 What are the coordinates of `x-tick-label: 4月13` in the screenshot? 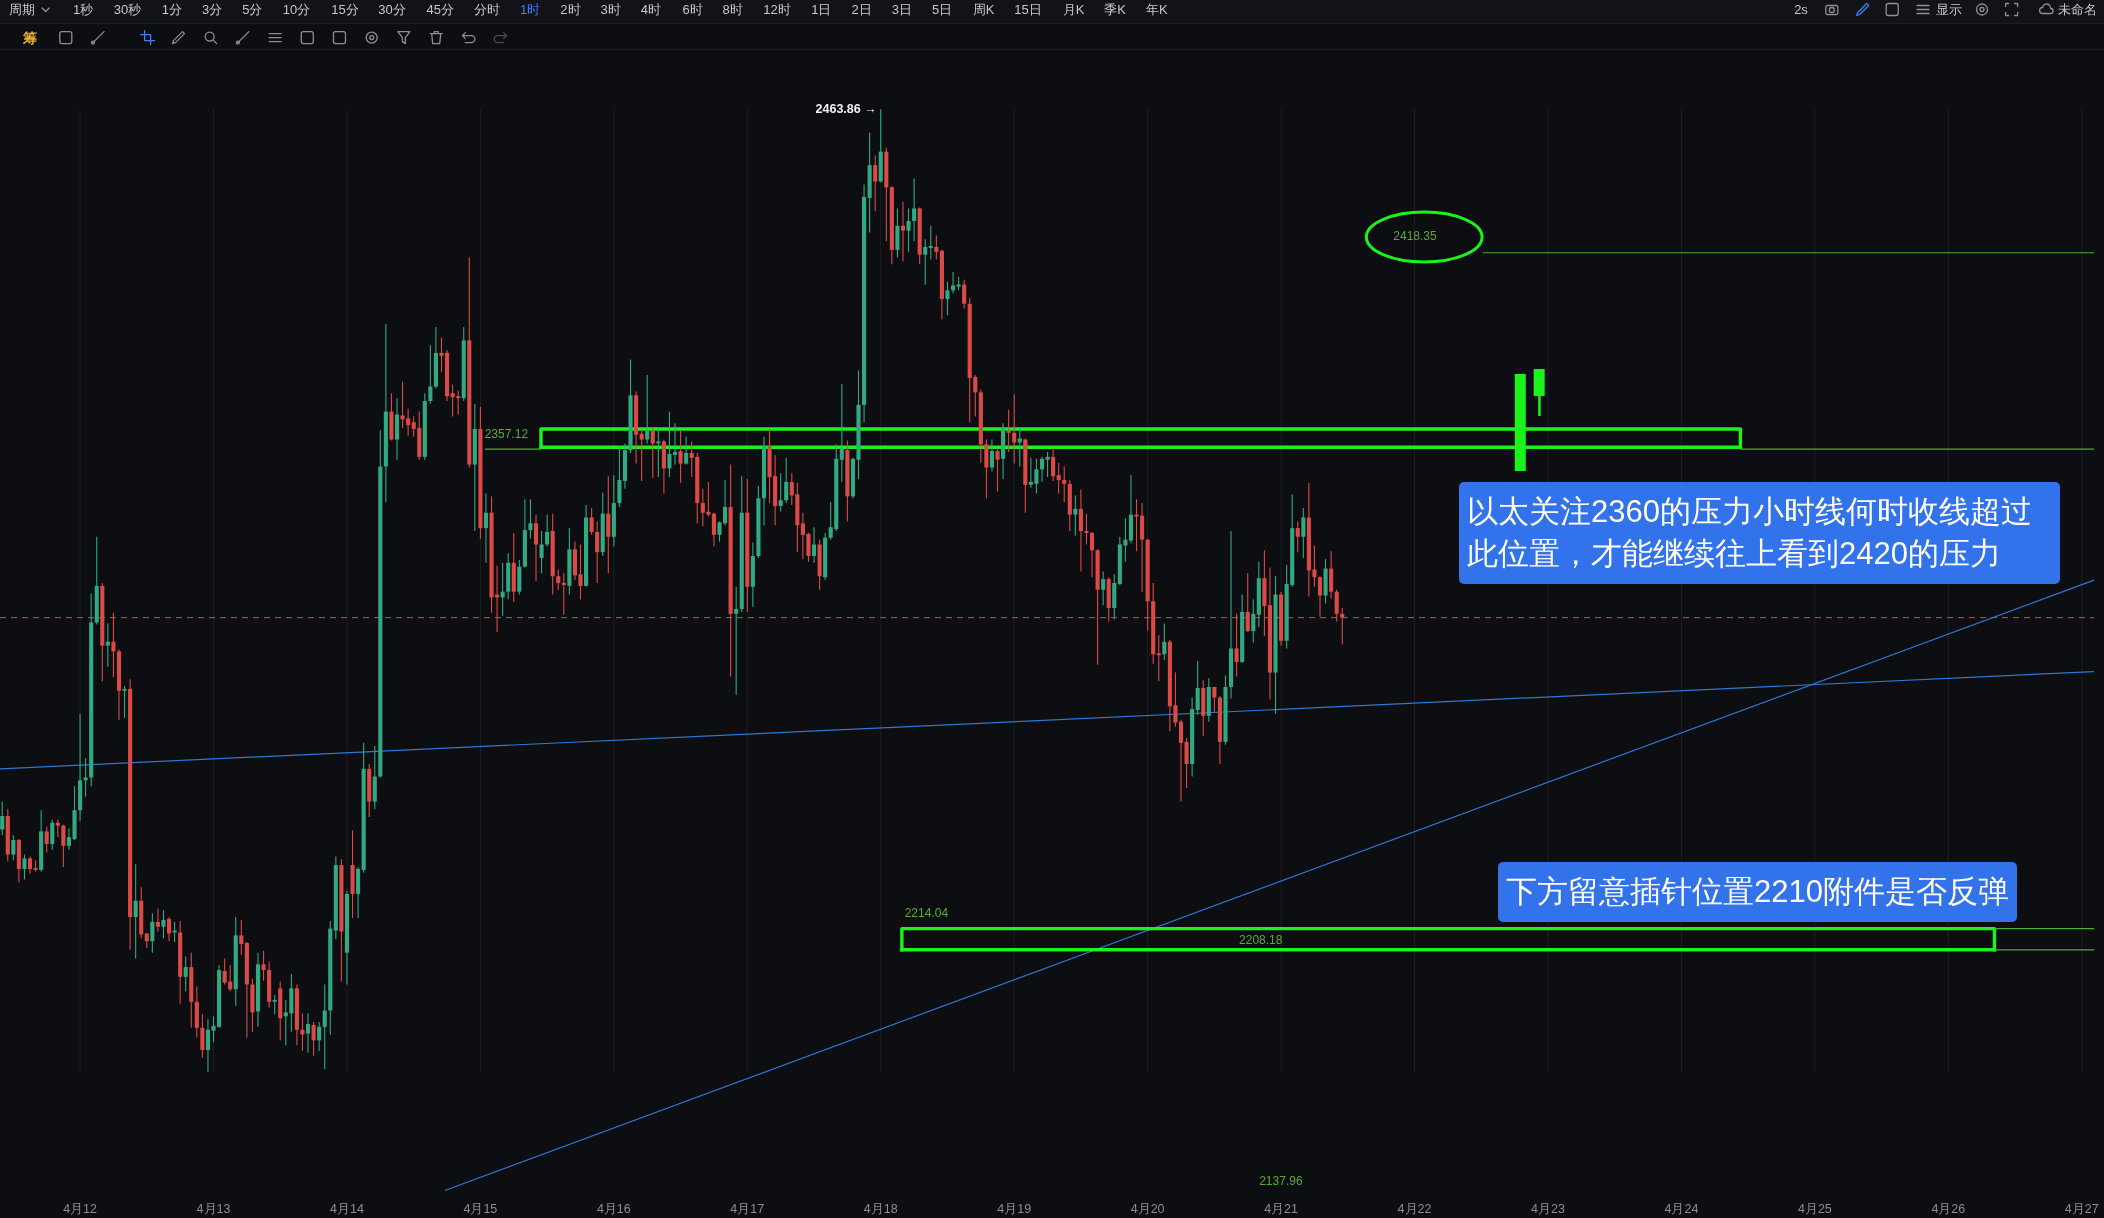 It's located at (213, 1209).